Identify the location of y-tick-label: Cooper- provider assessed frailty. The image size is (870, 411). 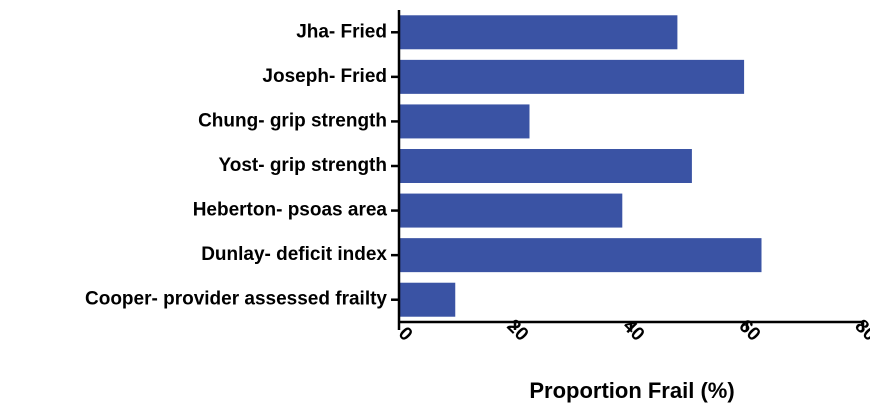
(236, 299).